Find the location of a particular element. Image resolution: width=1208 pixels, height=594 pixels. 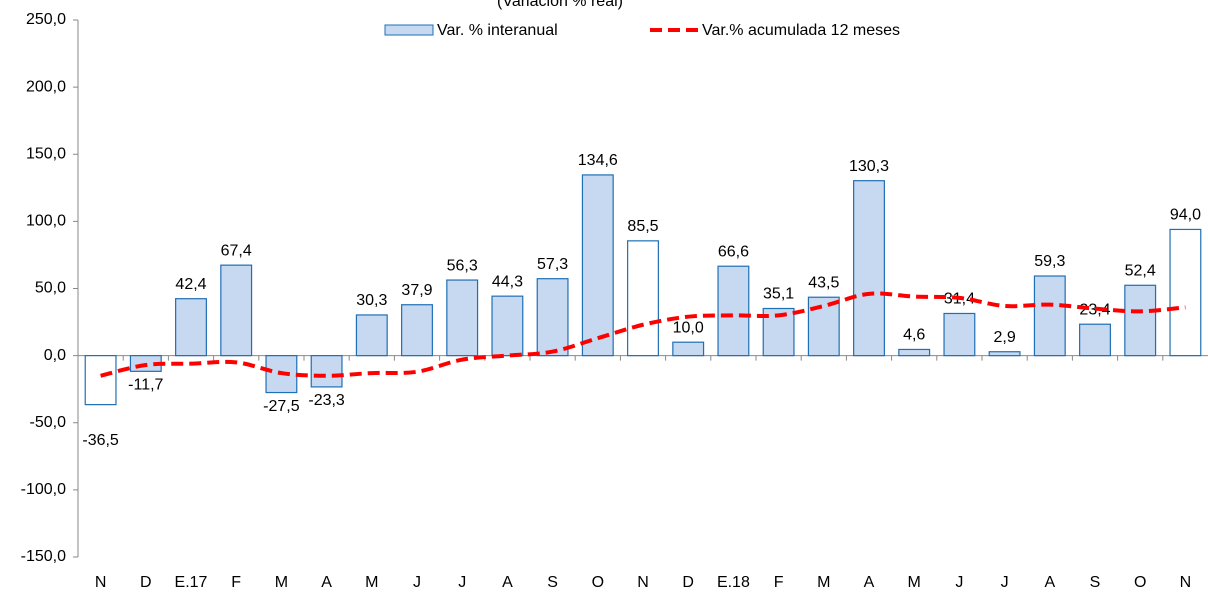

legend-label: Var. % interanual is located at coordinates (497, 30).